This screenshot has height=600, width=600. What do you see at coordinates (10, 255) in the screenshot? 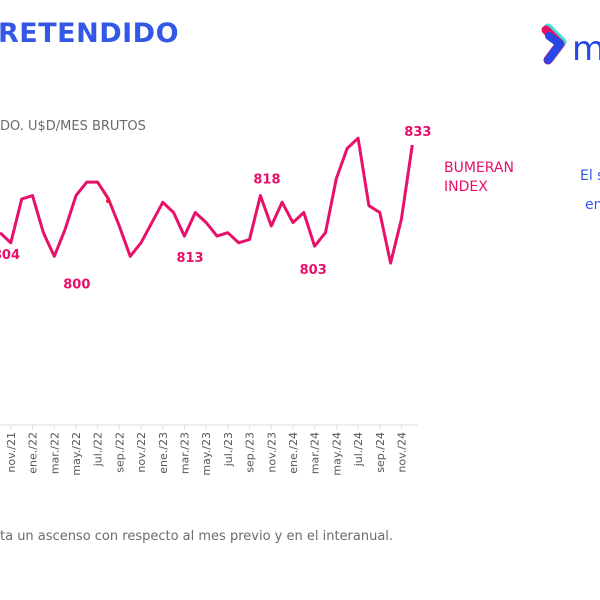
I see `data-label: 804` at bounding box center [10, 255].